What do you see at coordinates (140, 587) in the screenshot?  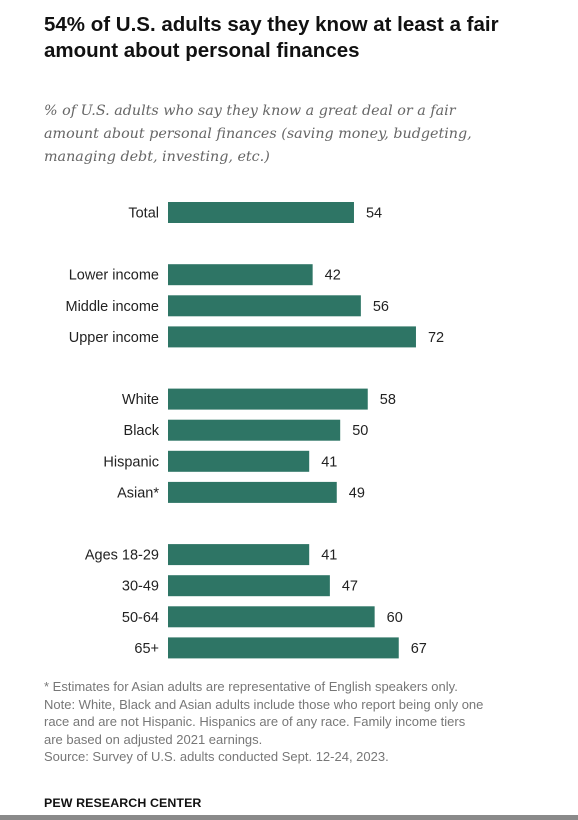 I see `category-label-30-49: 30-49` at bounding box center [140, 587].